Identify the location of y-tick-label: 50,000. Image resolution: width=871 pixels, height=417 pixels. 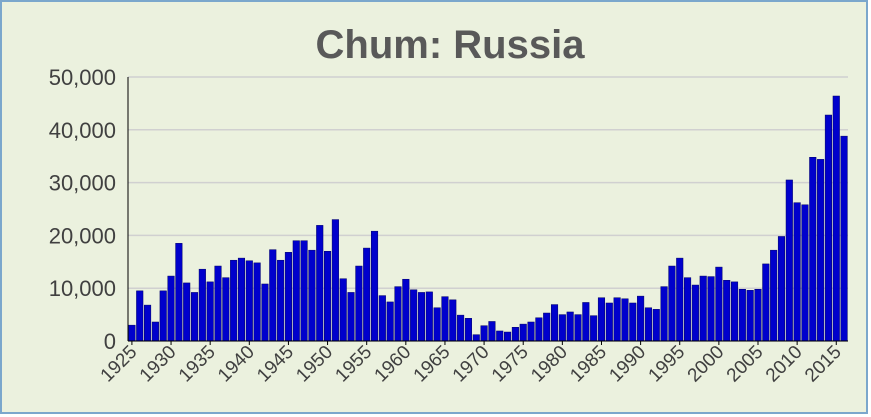
(82, 77).